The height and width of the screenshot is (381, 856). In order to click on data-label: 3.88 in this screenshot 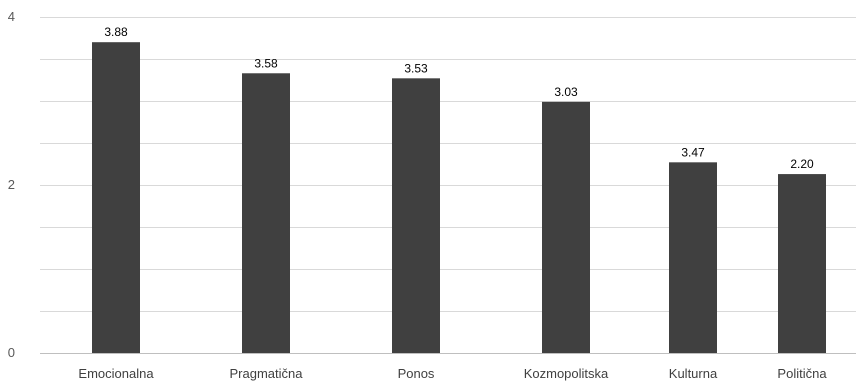, I will do `click(116, 32)`.